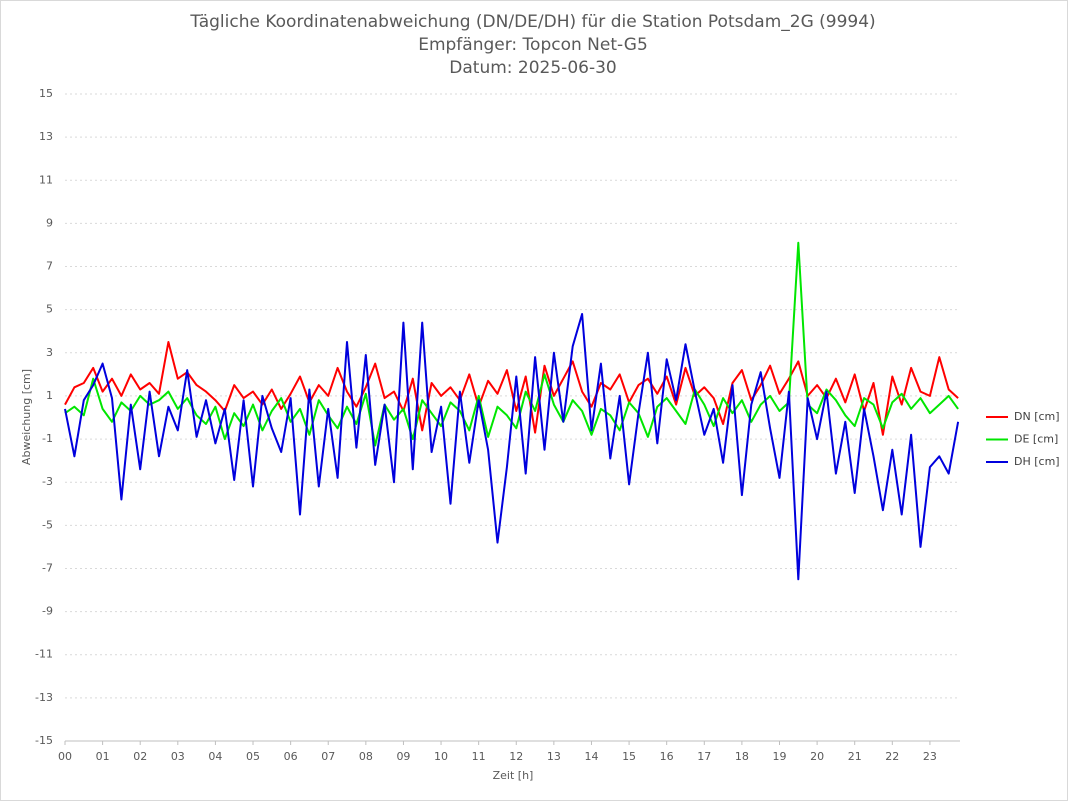 The width and height of the screenshot is (1068, 801). What do you see at coordinates (49, 222) in the screenshot?
I see `y-tick-label: 9` at bounding box center [49, 222].